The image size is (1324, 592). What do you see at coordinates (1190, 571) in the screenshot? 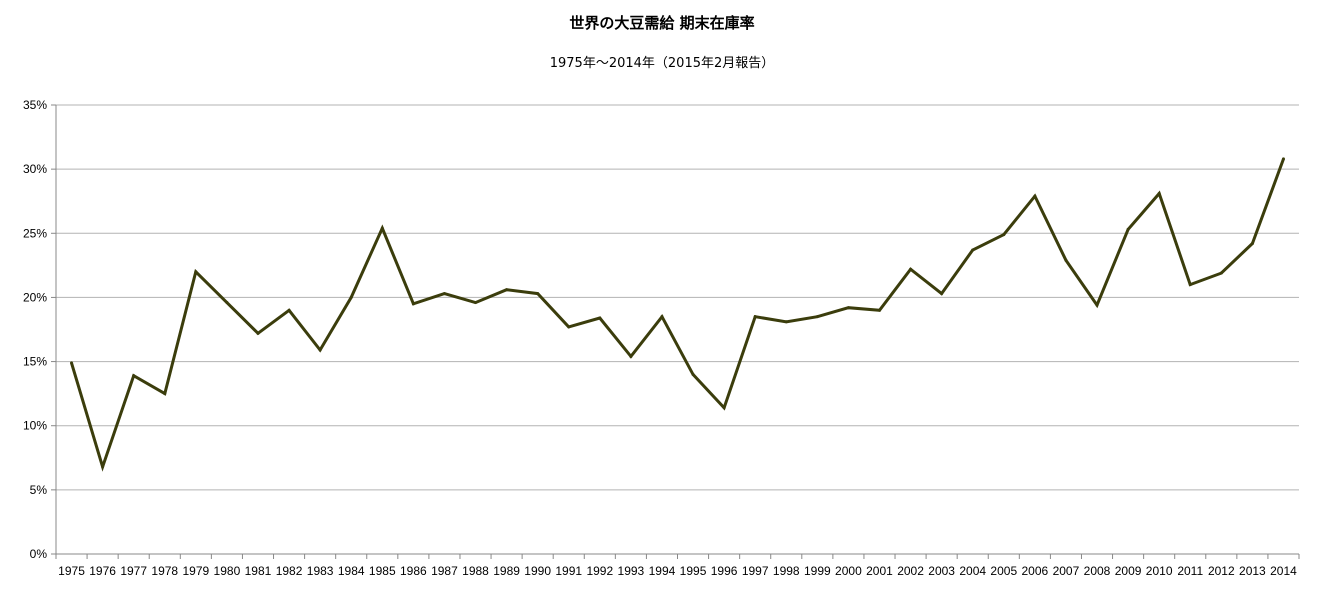
I see `x-tick-label: 2011` at bounding box center [1190, 571].